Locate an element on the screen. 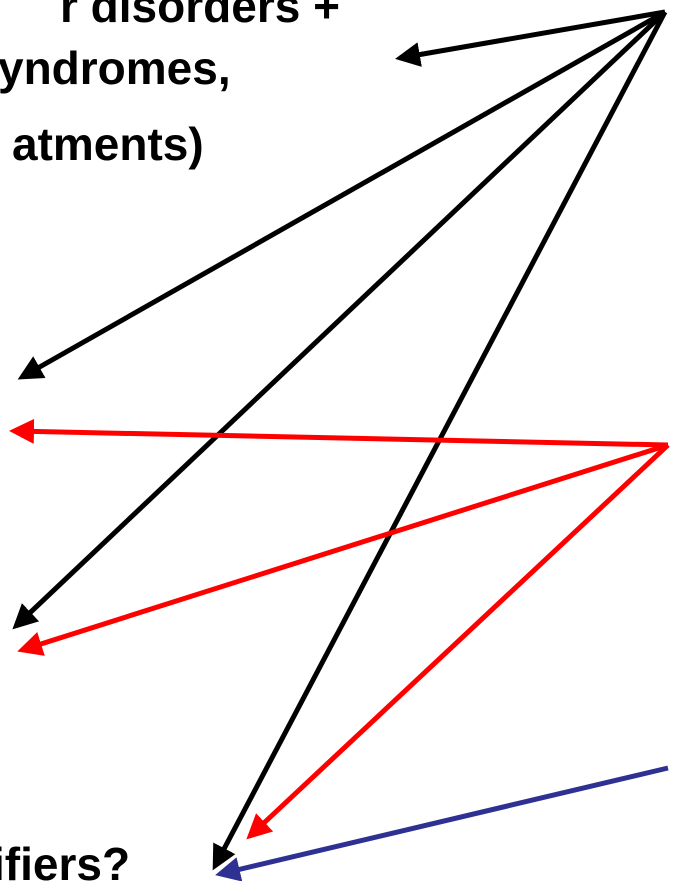  slide-text-treatments: atments) is located at coordinates (108, 144).